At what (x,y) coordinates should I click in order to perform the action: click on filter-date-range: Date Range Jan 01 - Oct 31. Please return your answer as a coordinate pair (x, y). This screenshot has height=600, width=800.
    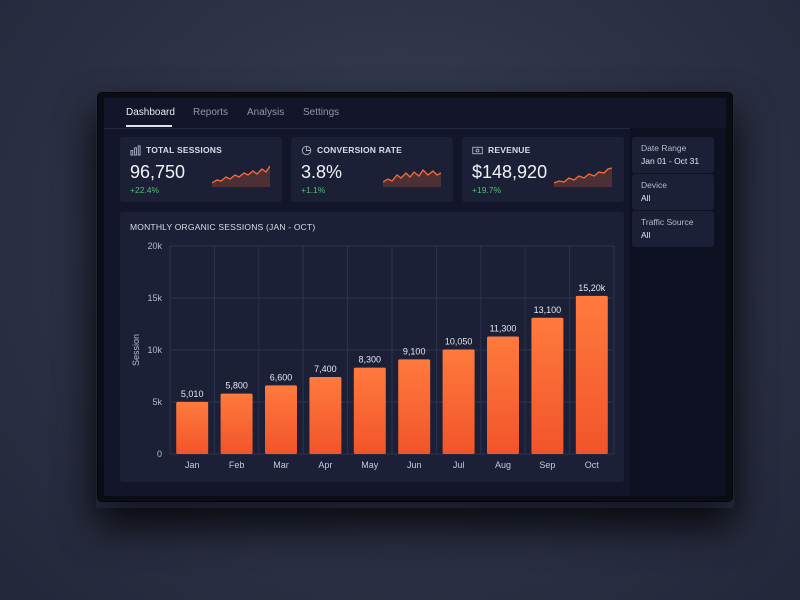
    Looking at the image, I should click on (673, 155).